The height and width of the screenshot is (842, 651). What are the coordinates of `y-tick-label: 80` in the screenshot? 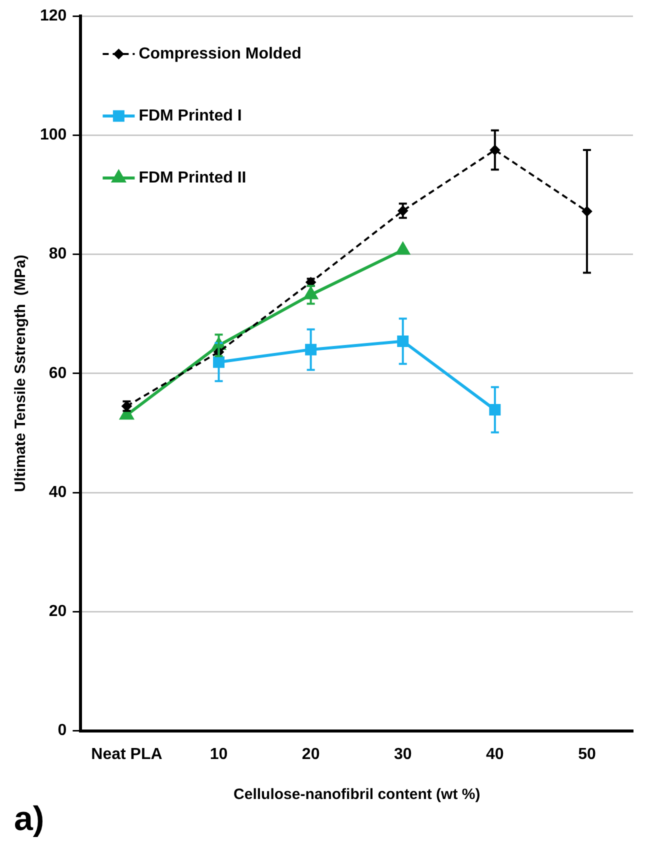 It's located at (57, 254).